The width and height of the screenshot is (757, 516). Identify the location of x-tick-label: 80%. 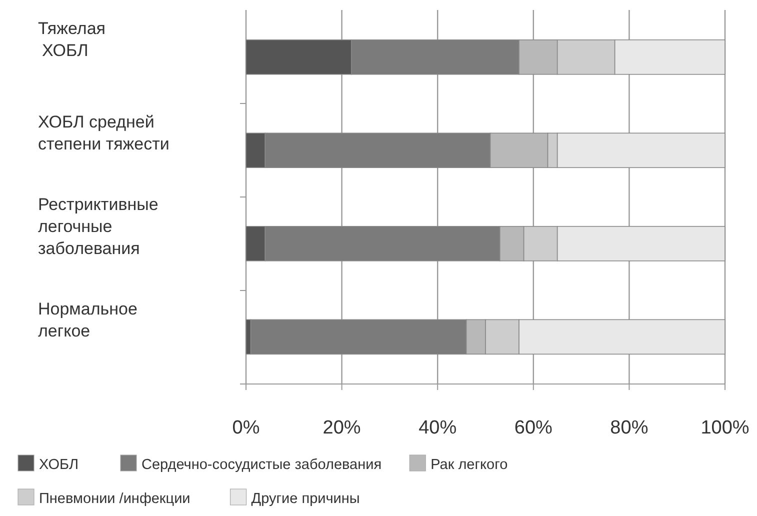
(629, 427).